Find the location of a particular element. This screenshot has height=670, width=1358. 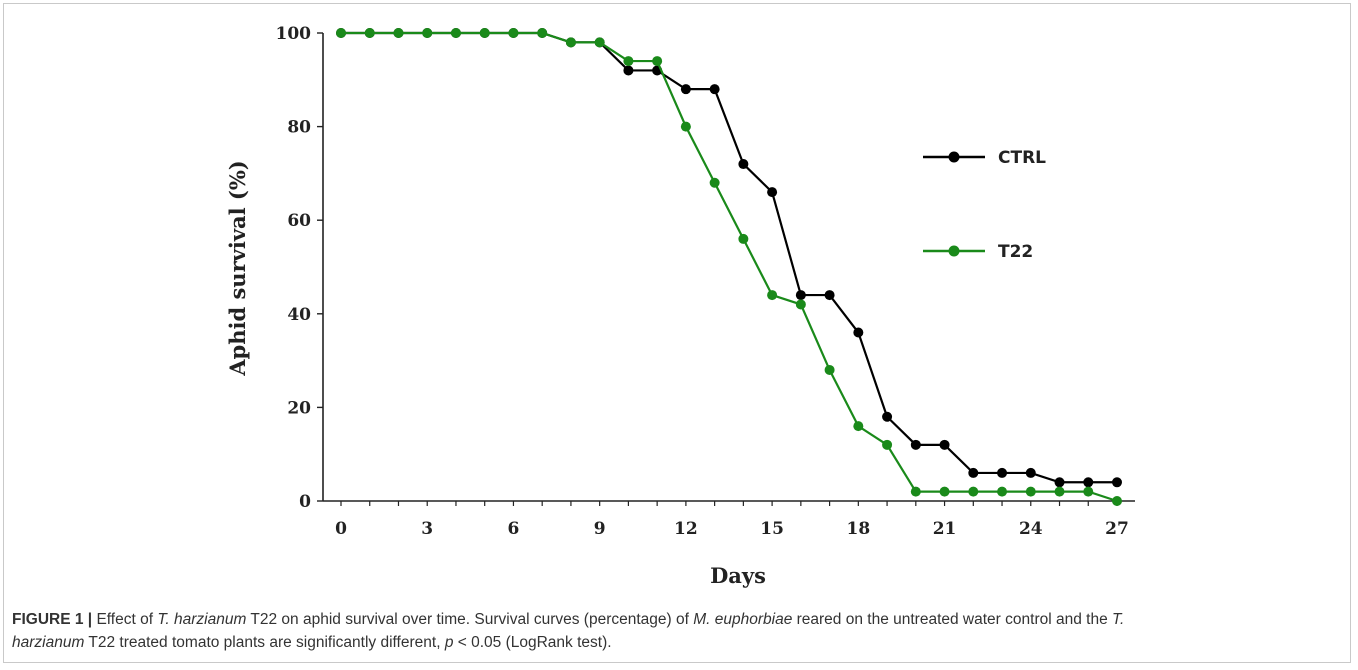

x-tick-label: 15 is located at coordinates (772, 529).